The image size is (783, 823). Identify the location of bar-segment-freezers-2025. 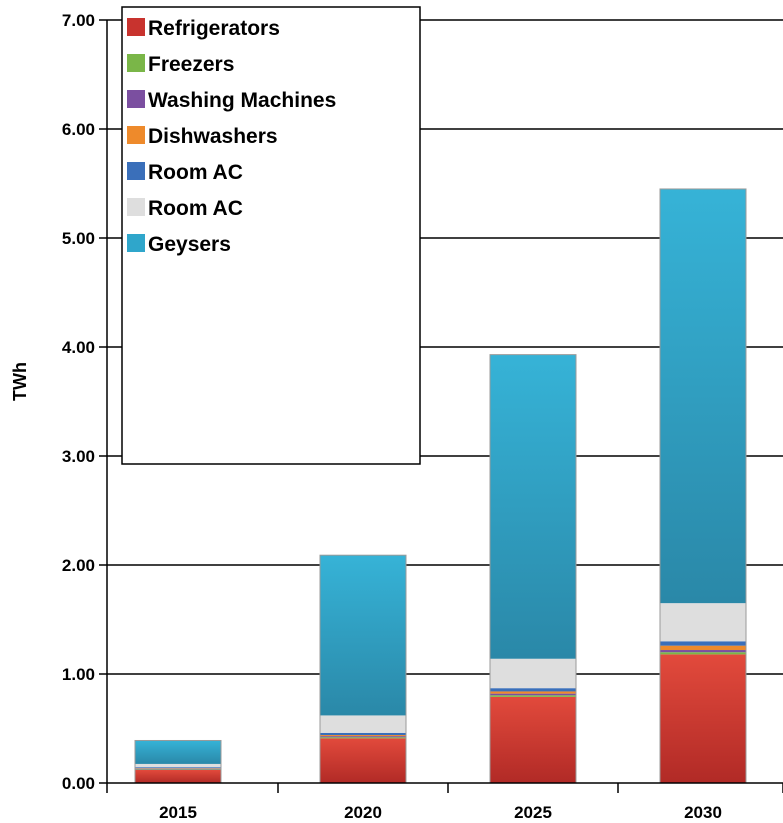
(533, 696).